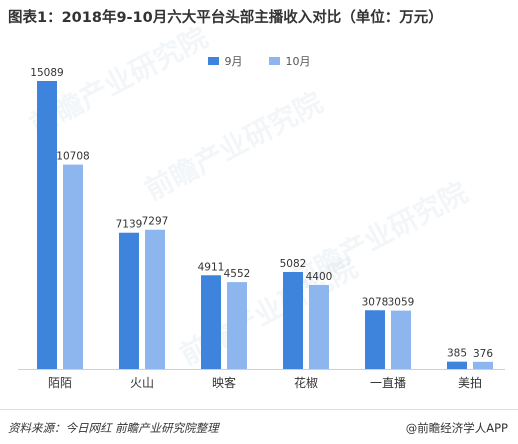 The width and height of the screenshot is (518, 444). Describe the element at coordinates (470, 382) in the screenshot. I see `x-tick-label: 美拍` at that location.